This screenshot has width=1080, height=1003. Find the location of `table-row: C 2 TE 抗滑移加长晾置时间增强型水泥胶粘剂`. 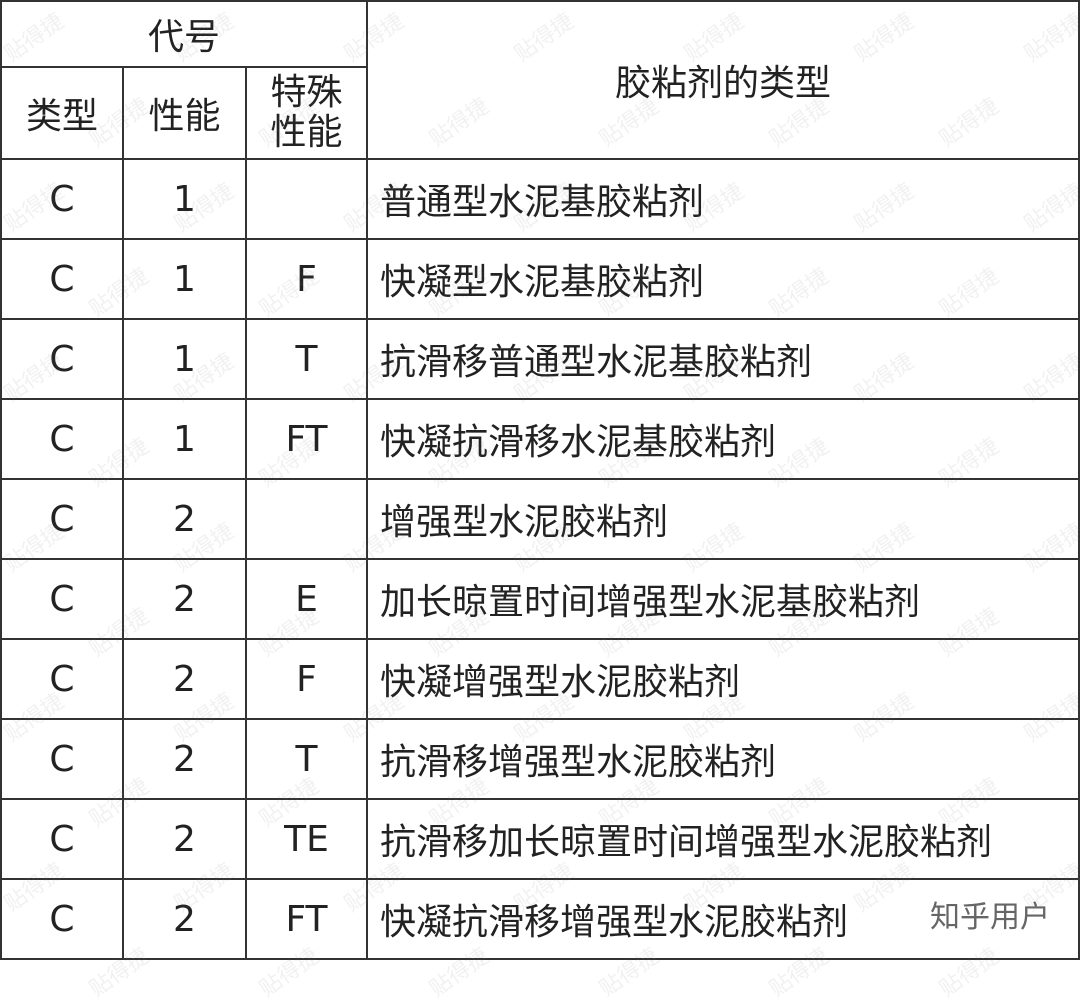

table-row: C 2 TE 抗滑移加长晾置时间增强型水泥胶粘剂 is located at coordinates (540, 839).